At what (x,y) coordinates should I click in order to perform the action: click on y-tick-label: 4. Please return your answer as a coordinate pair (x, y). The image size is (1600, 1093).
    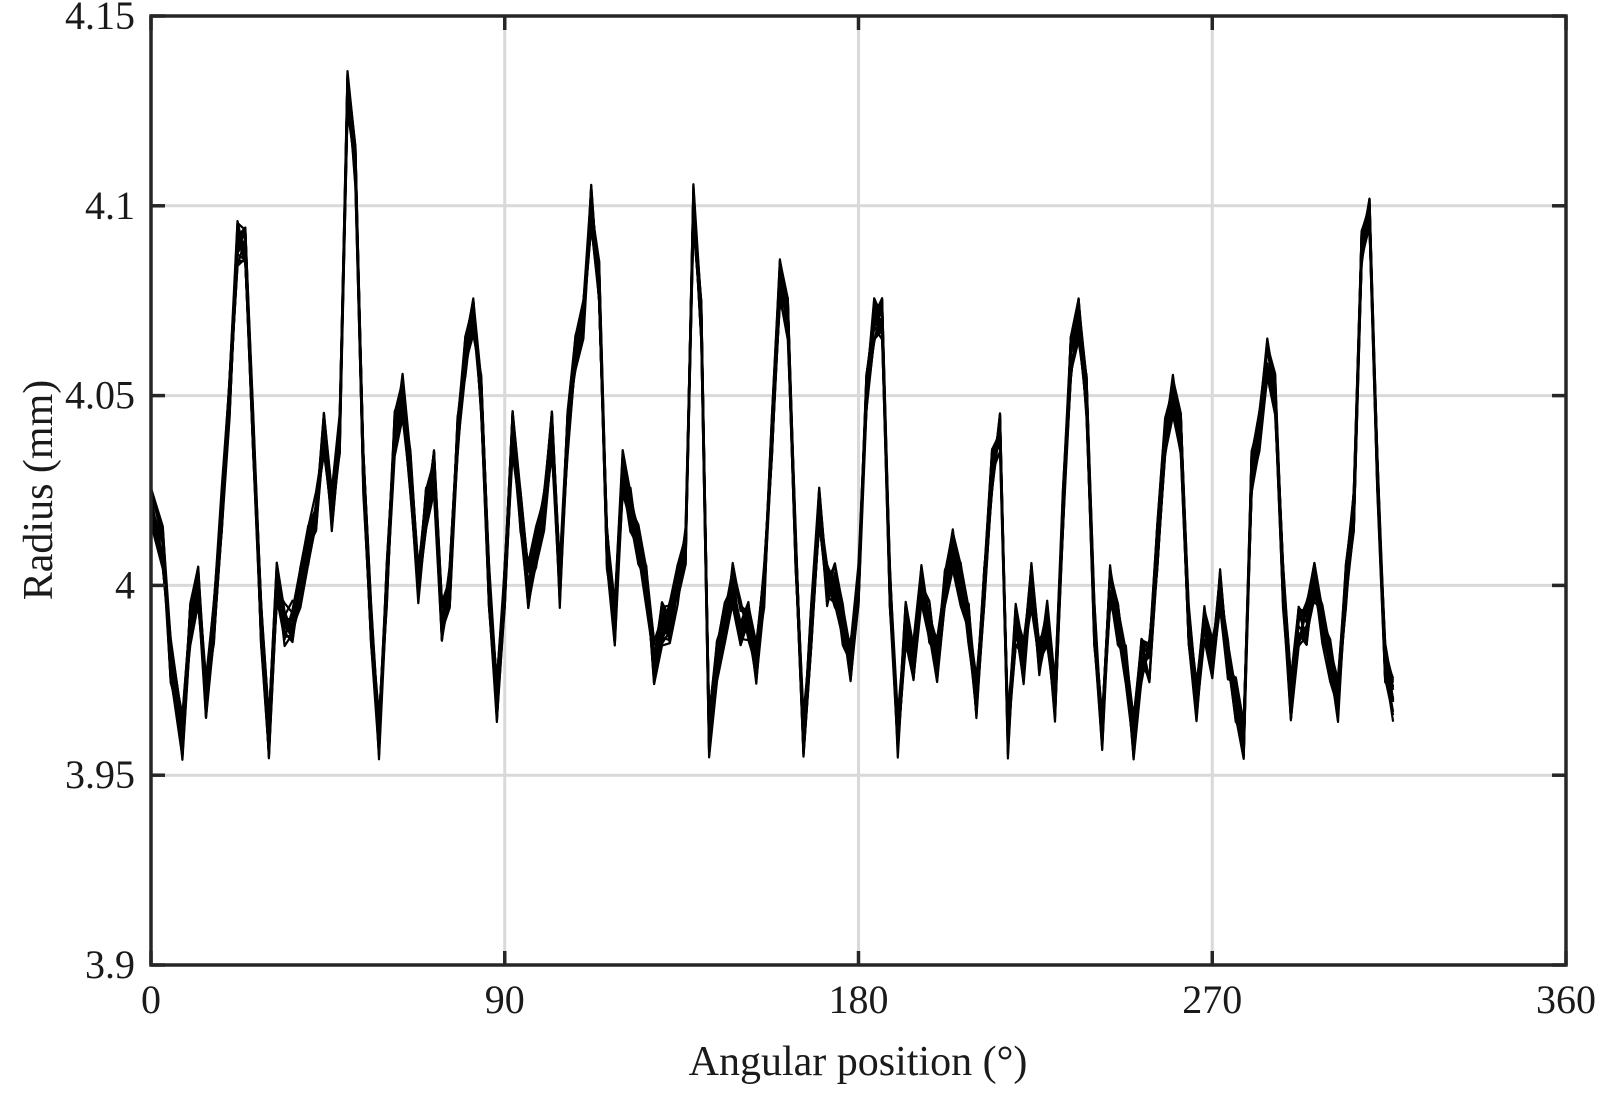
    Looking at the image, I should click on (125, 584).